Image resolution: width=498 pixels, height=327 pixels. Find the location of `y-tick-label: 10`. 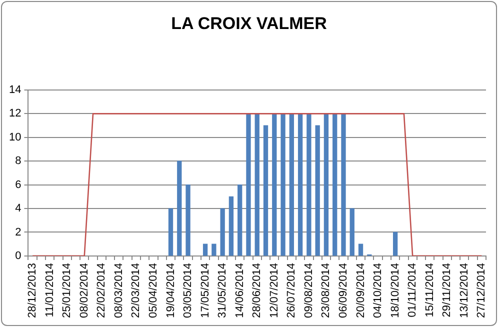

y-tick-label: 10 is located at coordinates (15, 137).